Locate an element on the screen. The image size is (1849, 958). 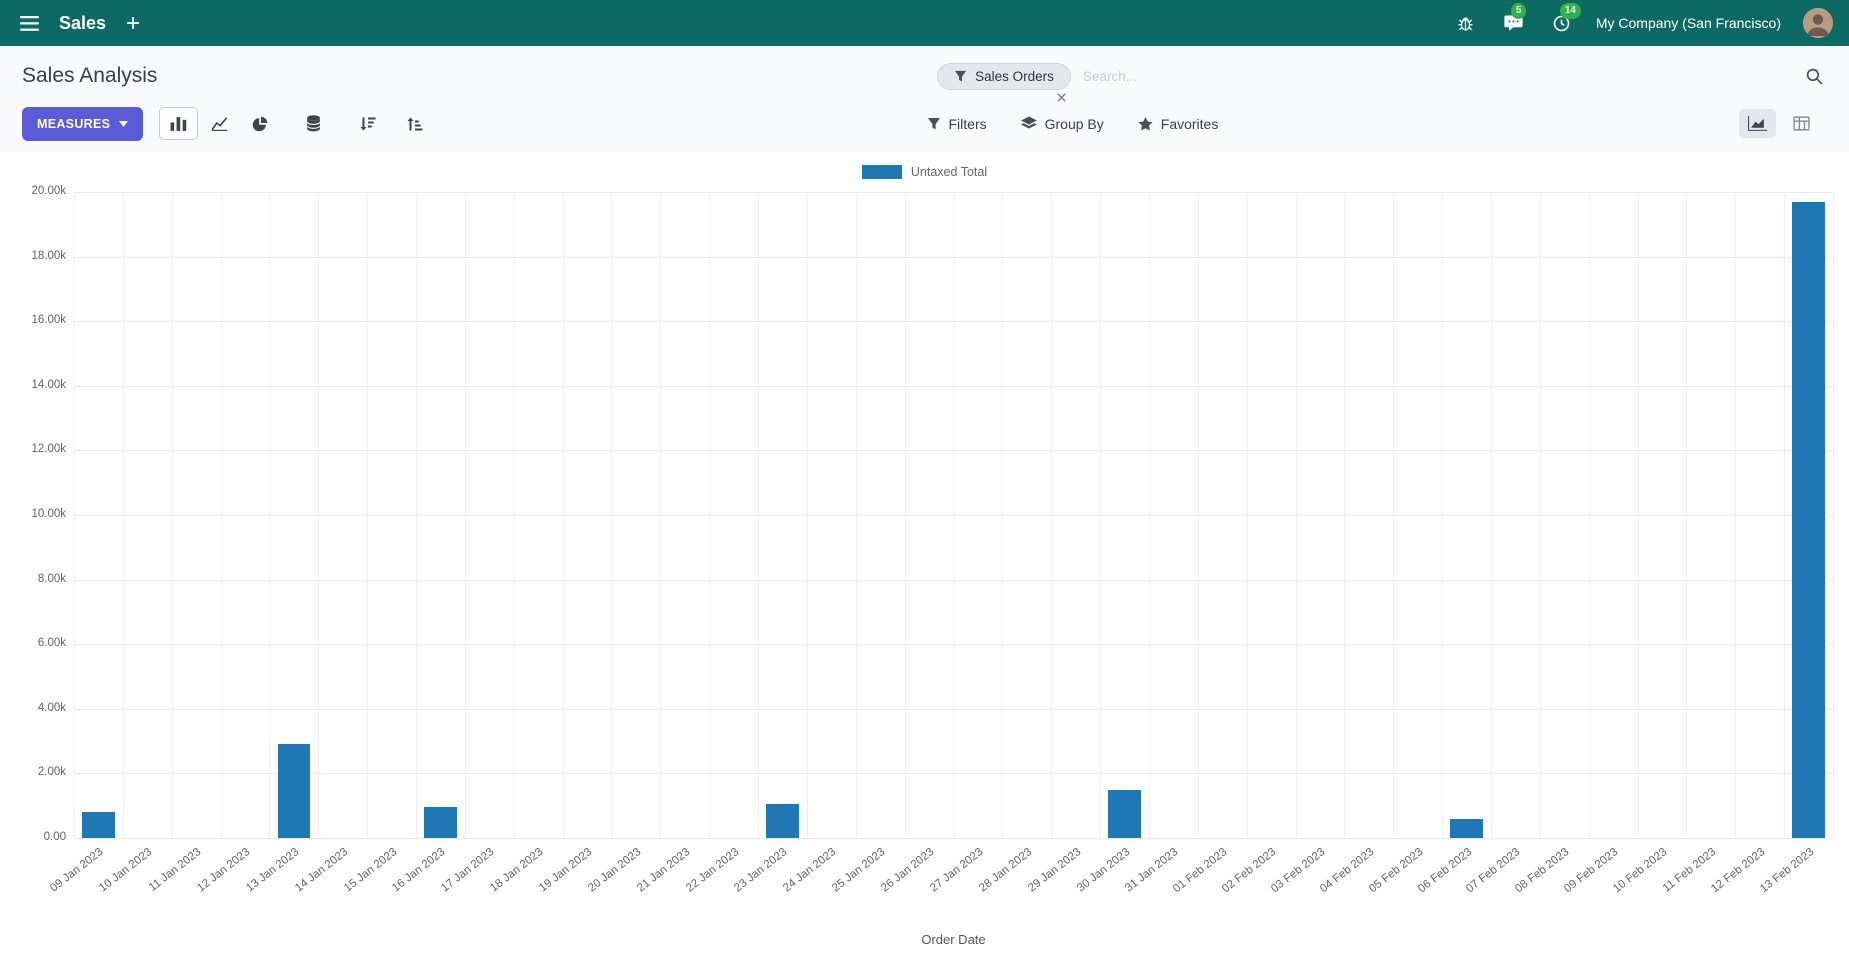
y-axis-tick-label: 18.00k is located at coordinates (48, 255).